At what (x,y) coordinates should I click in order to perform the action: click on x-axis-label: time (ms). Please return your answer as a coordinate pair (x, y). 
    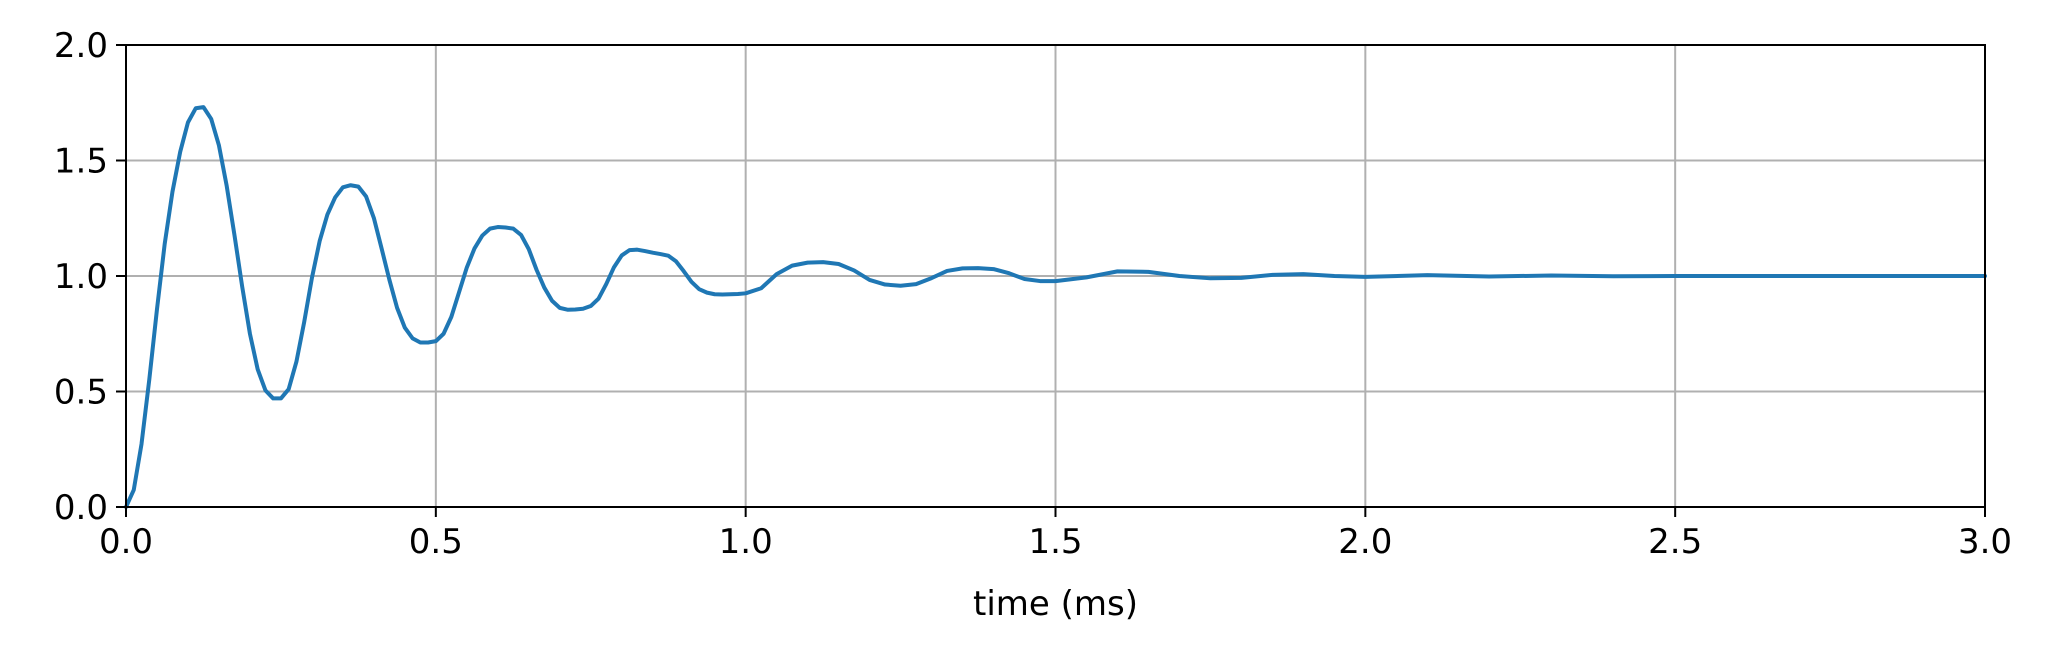
    Looking at the image, I should click on (1055, 604).